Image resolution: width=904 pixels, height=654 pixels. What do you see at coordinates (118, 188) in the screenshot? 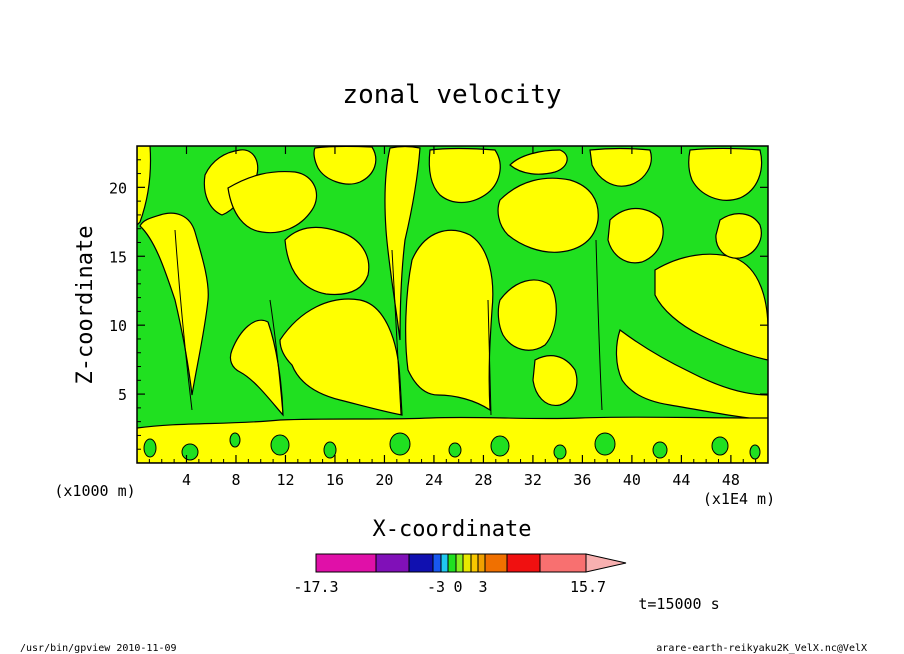
I see `y-tick-label: 20` at bounding box center [118, 188].